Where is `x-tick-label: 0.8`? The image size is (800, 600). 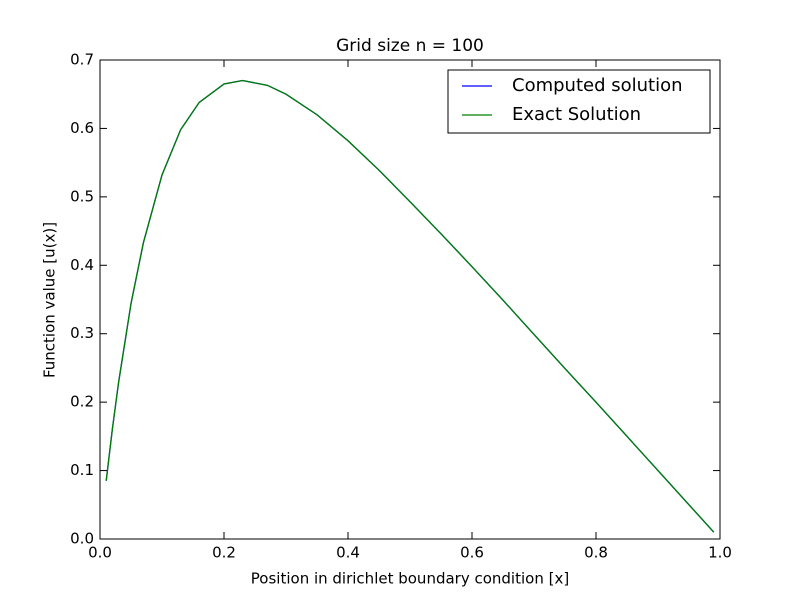
x-tick-label: 0.8 is located at coordinates (596, 553).